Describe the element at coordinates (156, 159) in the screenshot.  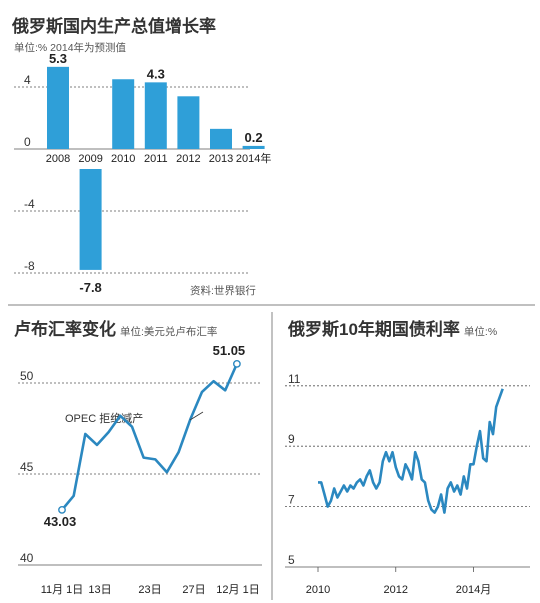
I see `gdp-category-label: 2011` at that location.